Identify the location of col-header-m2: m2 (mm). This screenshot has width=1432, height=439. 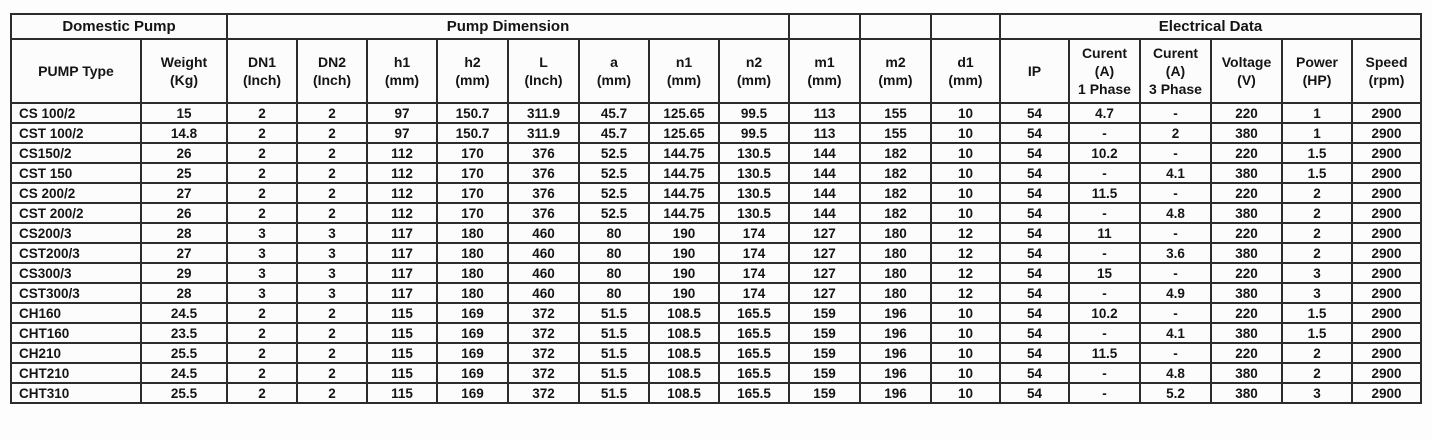
(895, 71).